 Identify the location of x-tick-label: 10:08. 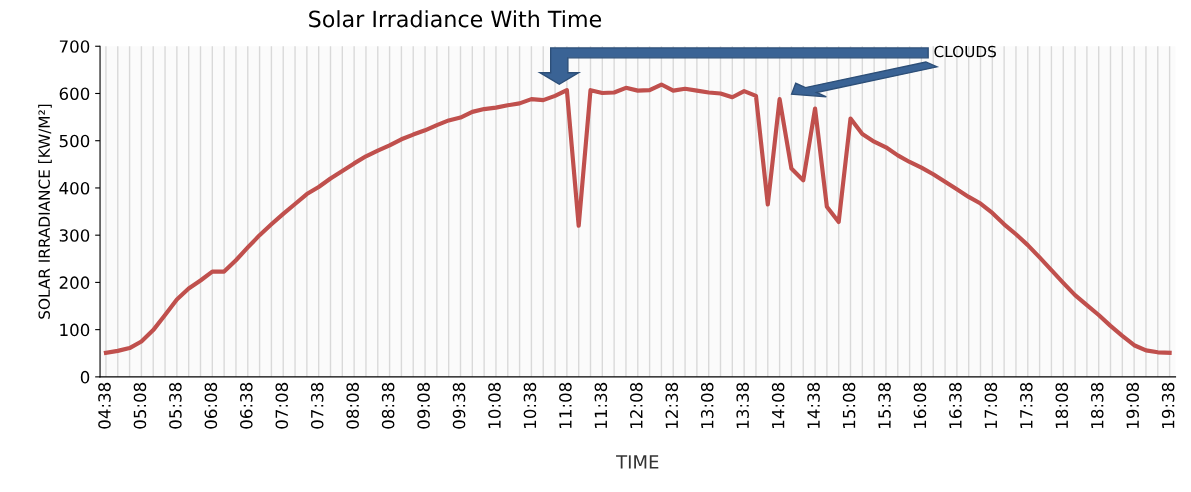
(494, 405).